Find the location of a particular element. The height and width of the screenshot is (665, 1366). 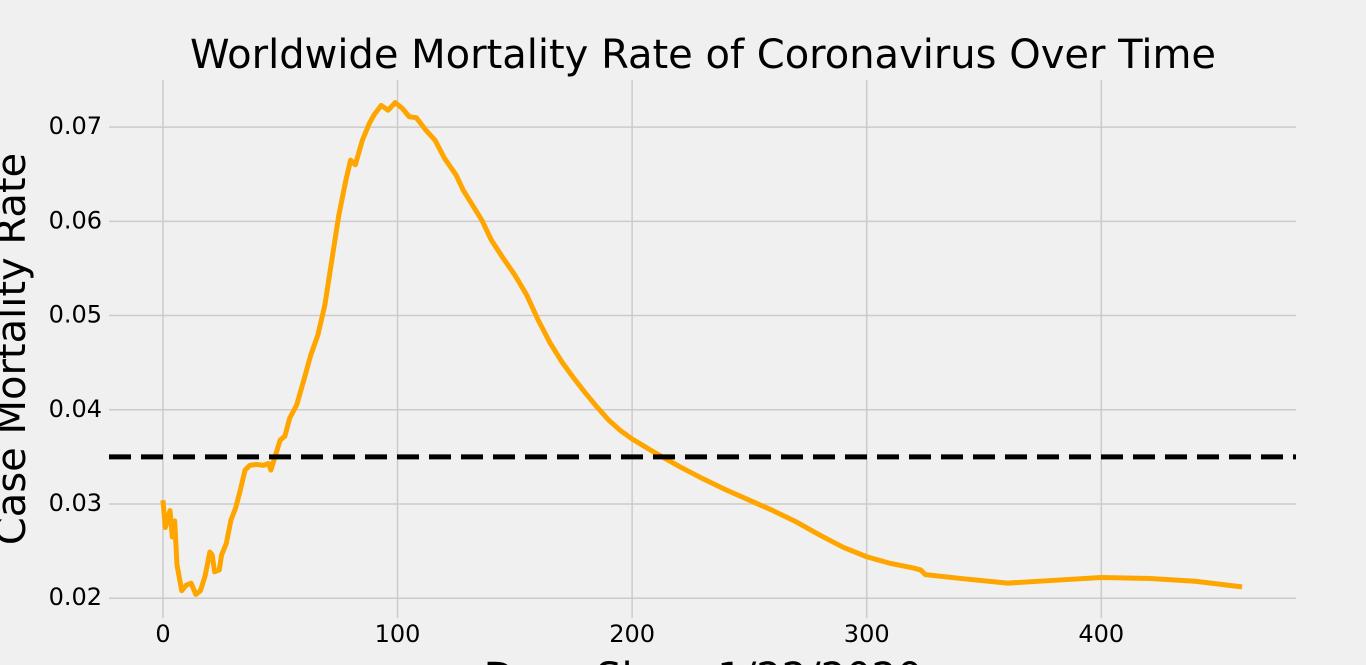

y-tick-label: 0.06 is located at coordinates (75, 220).